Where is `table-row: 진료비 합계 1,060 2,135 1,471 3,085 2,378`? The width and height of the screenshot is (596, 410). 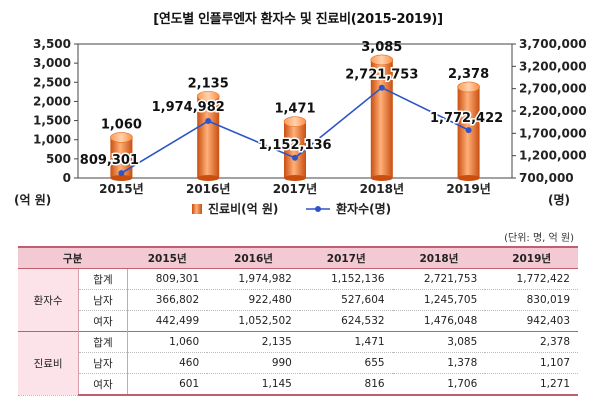
table-row: 진료비 합계 1,060 2,135 1,471 3,085 2,378 is located at coordinates (298, 363).